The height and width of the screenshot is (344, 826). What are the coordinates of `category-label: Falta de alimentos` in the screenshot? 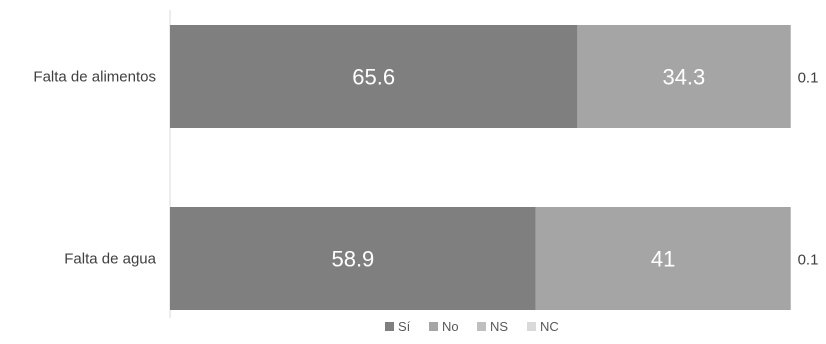 It's located at (94, 77).